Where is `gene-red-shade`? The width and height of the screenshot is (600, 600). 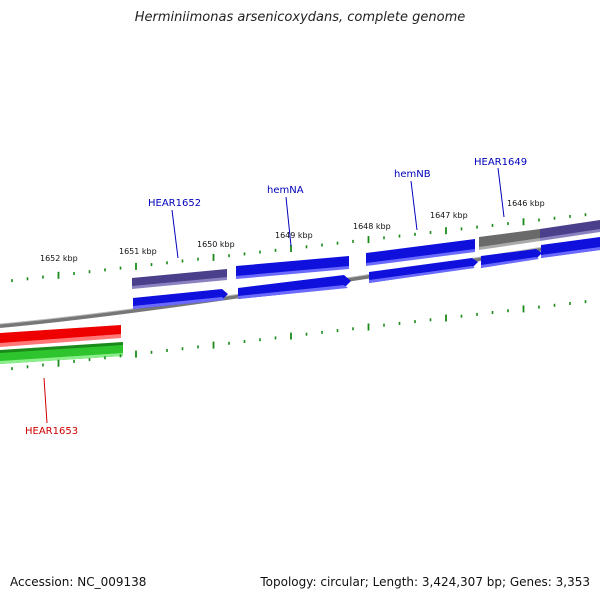 gene-red-shade is located at coordinates (60, 340).